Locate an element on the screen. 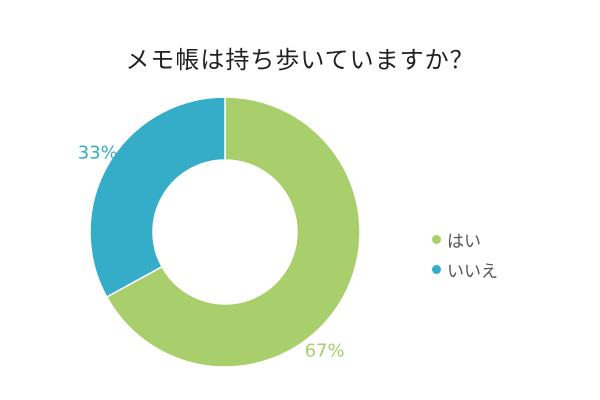 Image resolution: width=600 pixels, height=400 pixels. legend-item-yes: はい is located at coordinates (465, 239).